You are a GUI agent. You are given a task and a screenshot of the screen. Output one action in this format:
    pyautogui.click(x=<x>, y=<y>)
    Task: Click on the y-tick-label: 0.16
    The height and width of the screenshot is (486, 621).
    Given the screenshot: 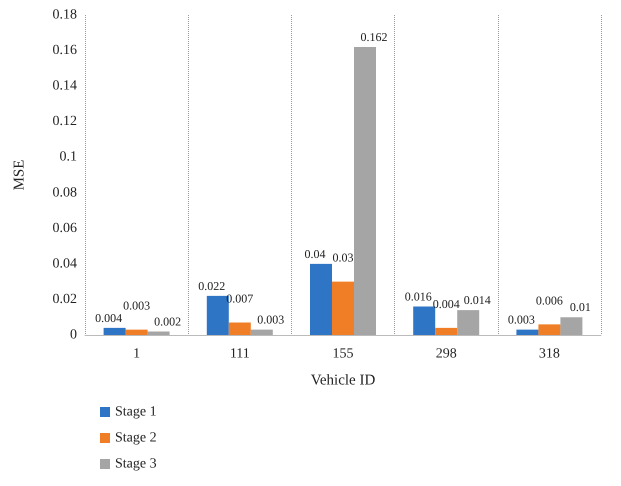 What is the action you would take?
    pyautogui.click(x=64, y=50)
    